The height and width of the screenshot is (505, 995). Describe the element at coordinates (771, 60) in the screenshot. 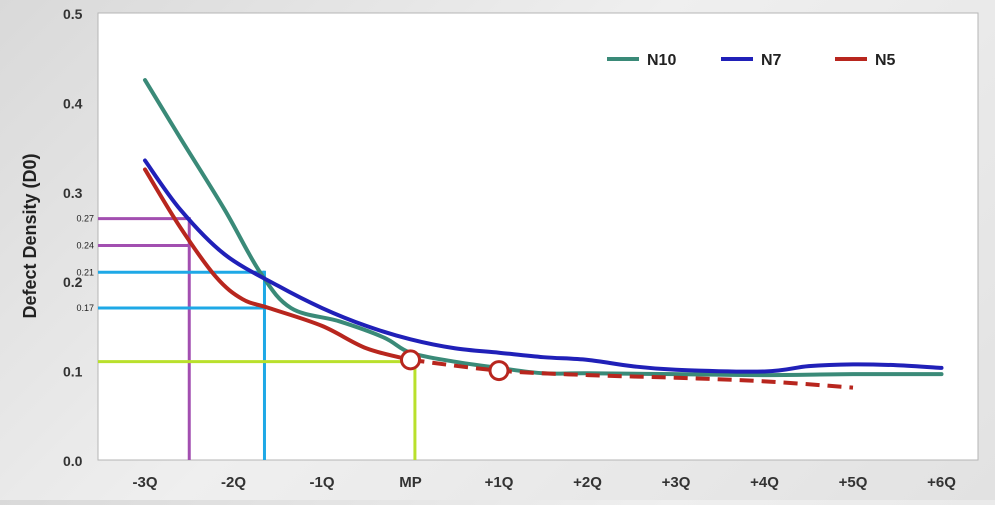

I see `legend-label: N7` at that location.